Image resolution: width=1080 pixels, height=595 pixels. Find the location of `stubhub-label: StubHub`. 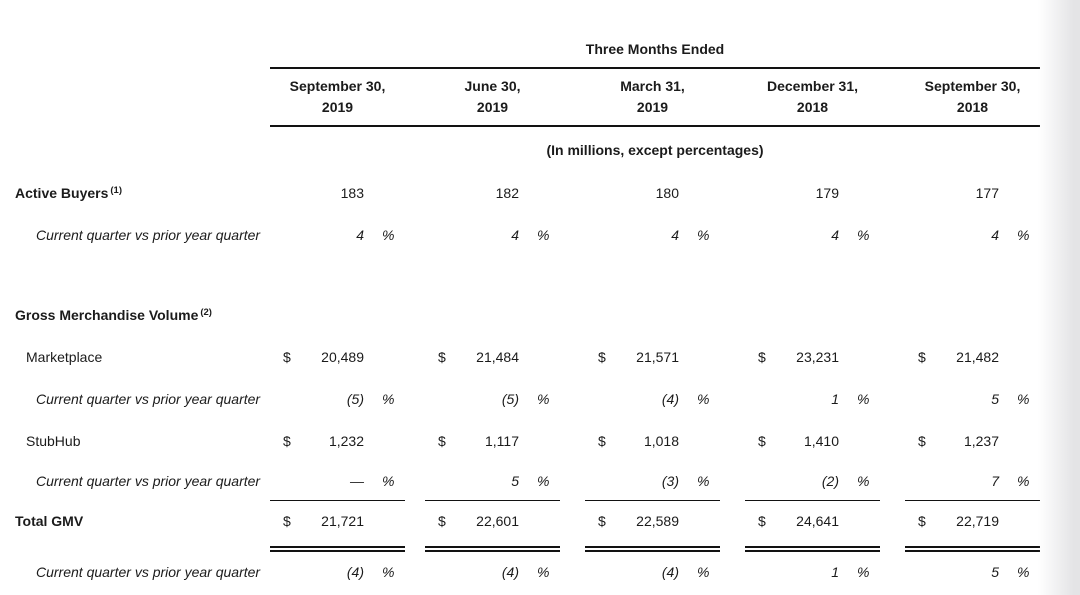

stubhub-label: StubHub is located at coordinates (53, 441).